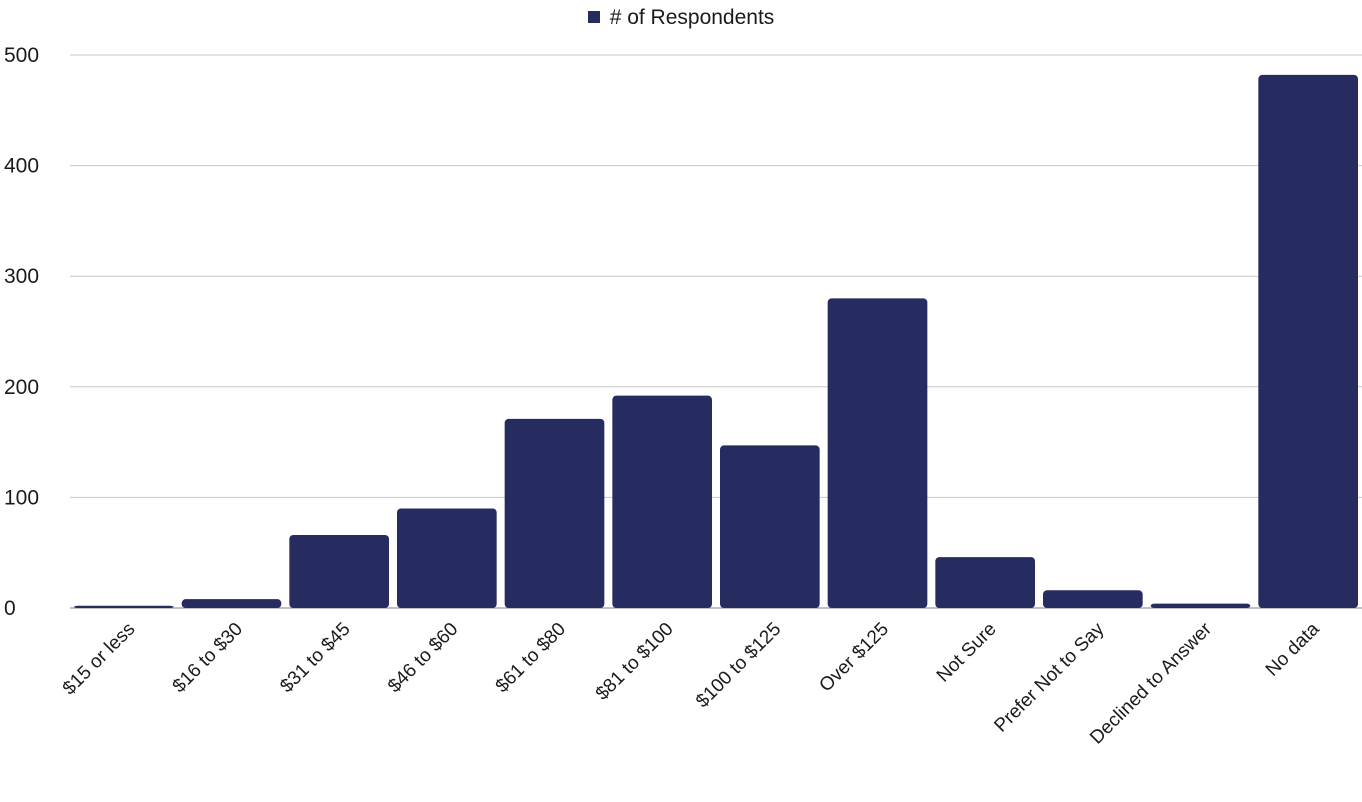 The width and height of the screenshot is (1362, 802). Describe the element at coordinates (21, 387) in the screenshot. I see `y-tick-label: 200` at that location.